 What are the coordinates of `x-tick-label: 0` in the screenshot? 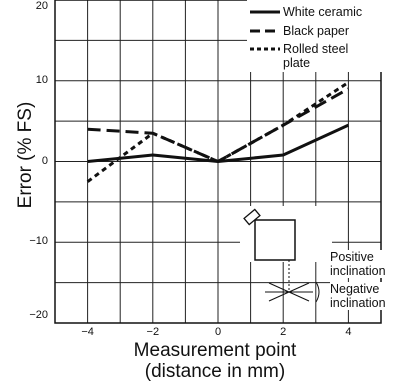 It's located at (218, 332).